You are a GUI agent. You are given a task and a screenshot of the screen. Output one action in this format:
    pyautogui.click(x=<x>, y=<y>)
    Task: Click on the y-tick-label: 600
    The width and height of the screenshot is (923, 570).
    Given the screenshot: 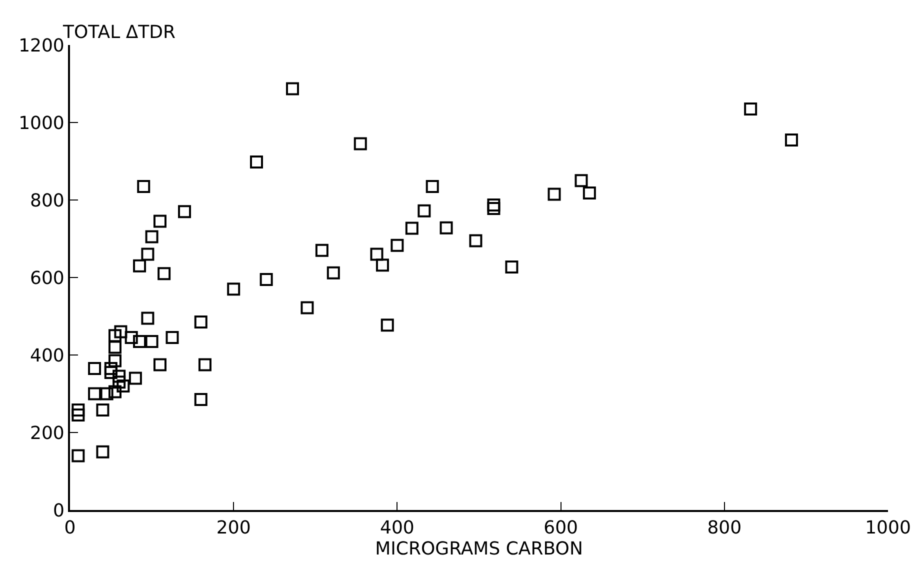 What is the action you would take?
    pyautogui.click(x=47, y=278)
    